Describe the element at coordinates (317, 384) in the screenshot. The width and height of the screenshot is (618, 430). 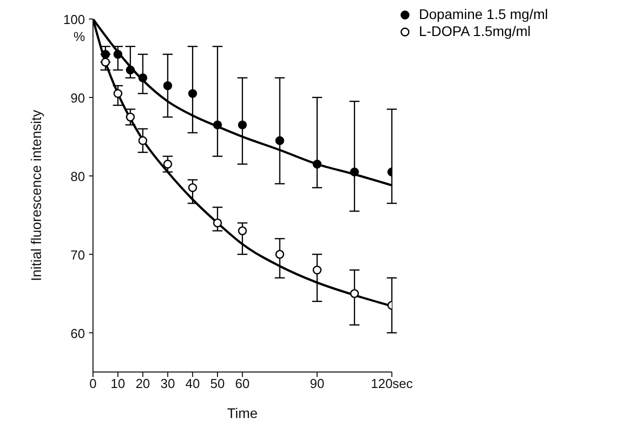
I see `x-tick-label: 90` at that location.